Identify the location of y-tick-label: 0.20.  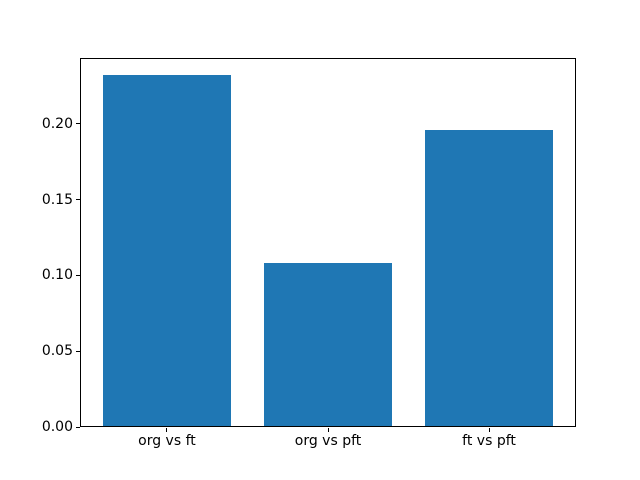
(57, 123).